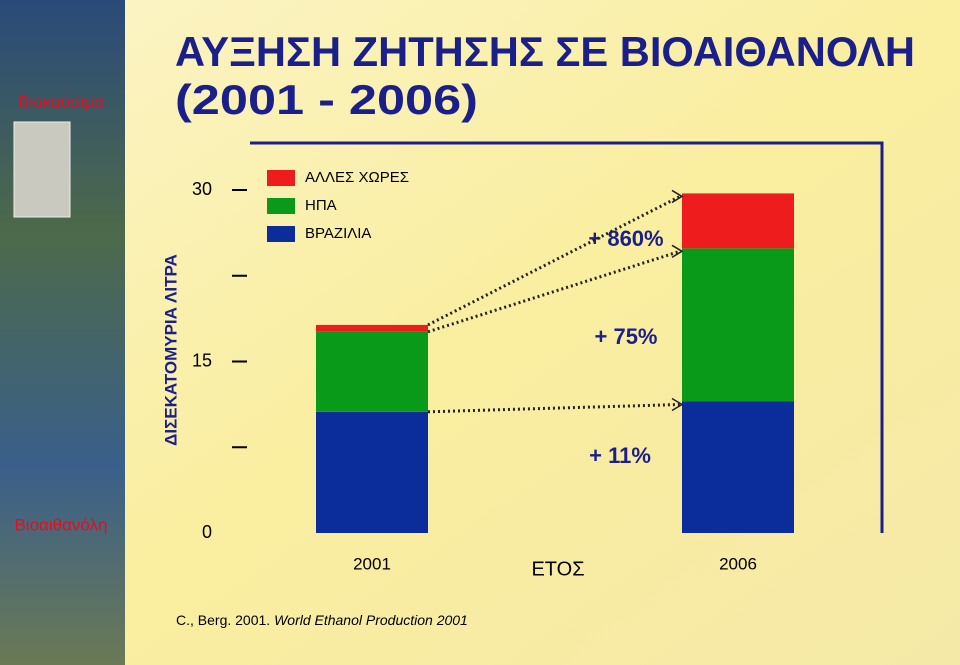 Image resolution: width=960 pixels, height=665 pixels. What do you see at coordinates (60, 524) in the screenshot?
I see `side-label: Βιοαιθανόλη` at bounding box center [60, 524].